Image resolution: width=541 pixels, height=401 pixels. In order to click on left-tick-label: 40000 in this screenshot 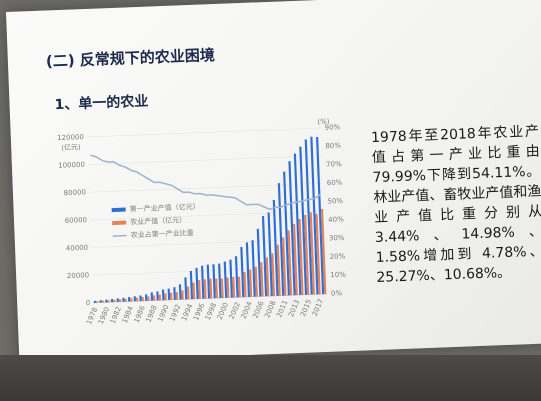, I will do `click(77, 248)`.